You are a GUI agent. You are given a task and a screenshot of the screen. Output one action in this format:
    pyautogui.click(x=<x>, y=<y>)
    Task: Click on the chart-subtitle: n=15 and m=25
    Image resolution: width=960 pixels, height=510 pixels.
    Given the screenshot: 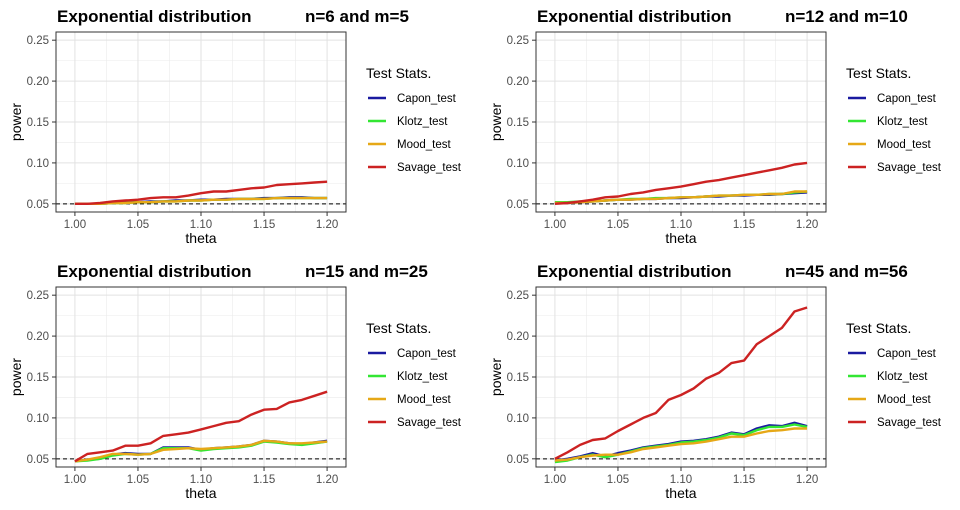 What is the action you would take?
    pyautogui.click(x=366, y=271)
    